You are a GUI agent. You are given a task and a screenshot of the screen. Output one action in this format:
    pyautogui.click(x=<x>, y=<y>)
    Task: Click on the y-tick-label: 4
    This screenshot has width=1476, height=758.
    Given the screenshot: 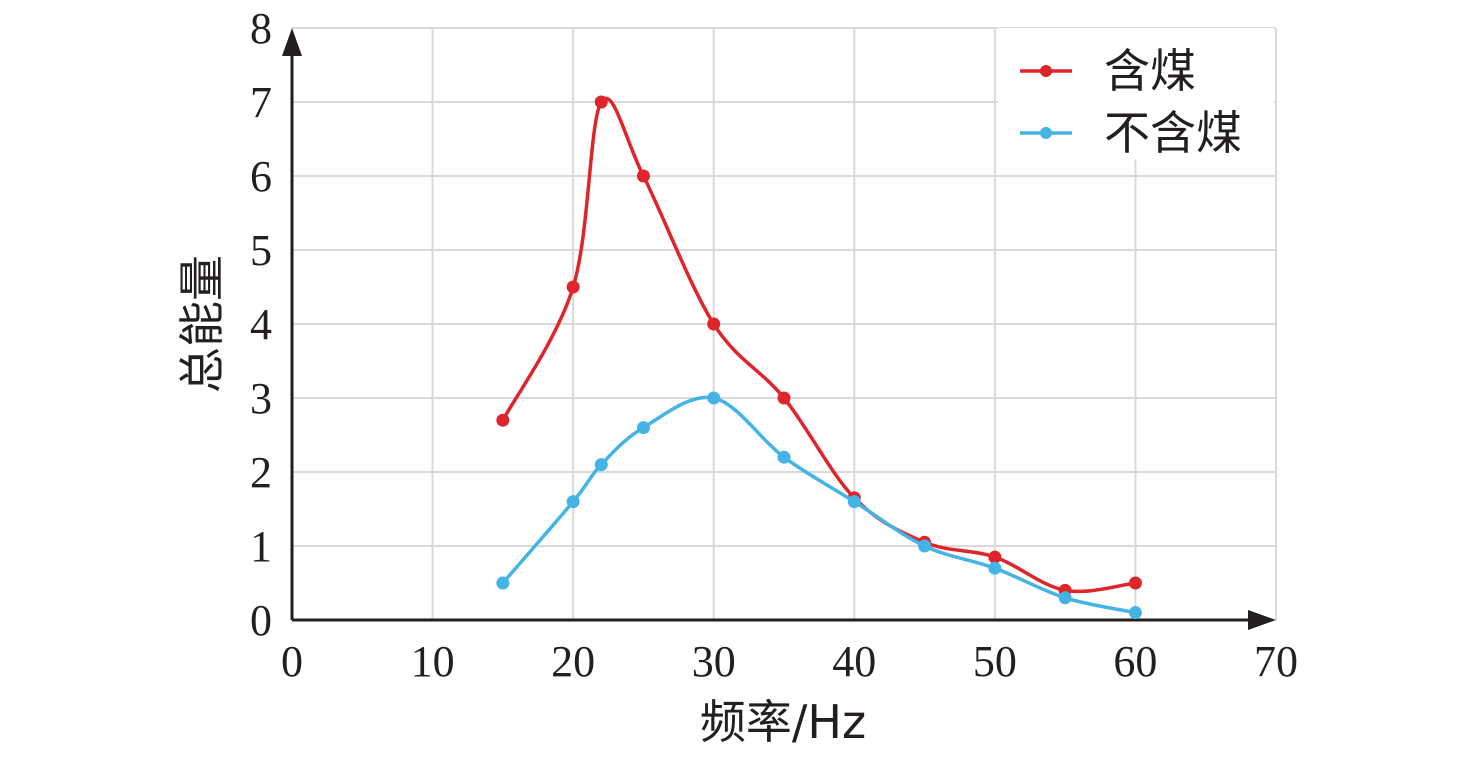 What is the action you would take?
    pyautogui.click(x=261, y=324)
    